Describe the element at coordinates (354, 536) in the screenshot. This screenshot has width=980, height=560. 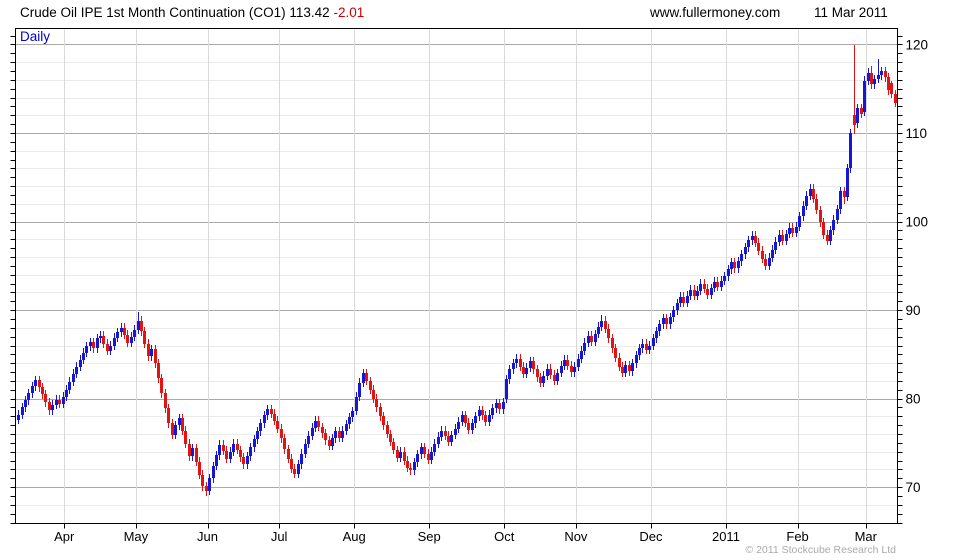
I see `x-axis-label: Aug` at that location.